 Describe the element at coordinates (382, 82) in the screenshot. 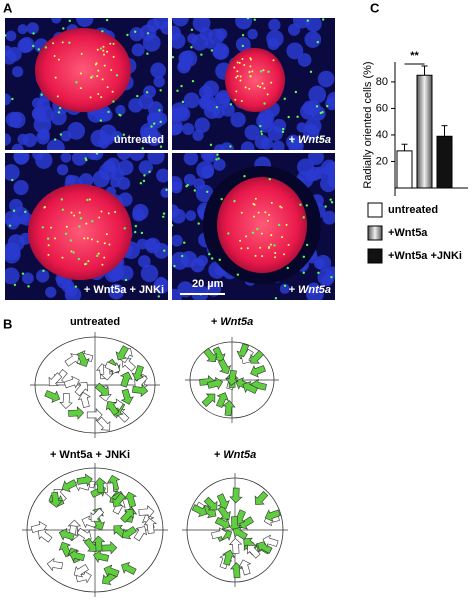

I see `y-tick-label: 80` at that location.